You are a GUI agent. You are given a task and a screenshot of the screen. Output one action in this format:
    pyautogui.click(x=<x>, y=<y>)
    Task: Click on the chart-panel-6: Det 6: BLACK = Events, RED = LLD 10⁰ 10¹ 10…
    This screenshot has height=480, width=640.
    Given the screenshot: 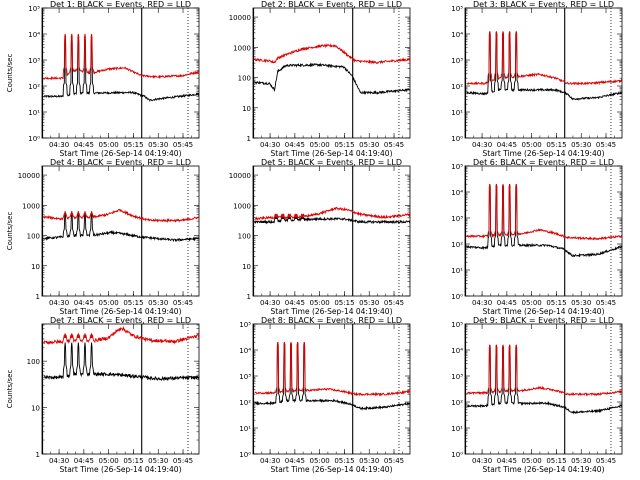 What is the action you would take?
    pyautogui.click(x=537, y=237)
    